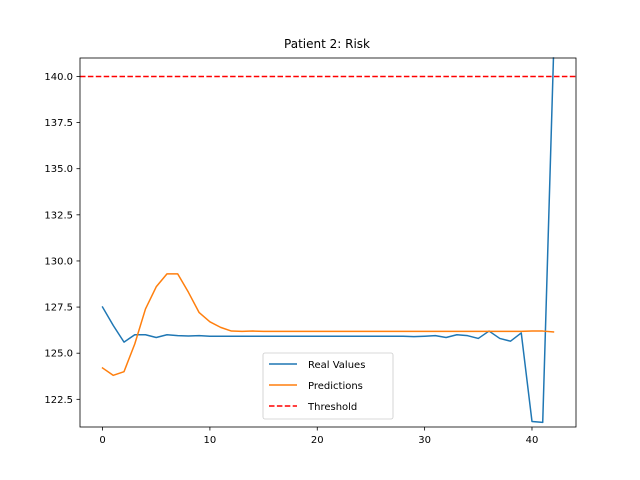 The image size is (640, 480). I want to click on y-tick-label: 125.0, so click(58, 354).